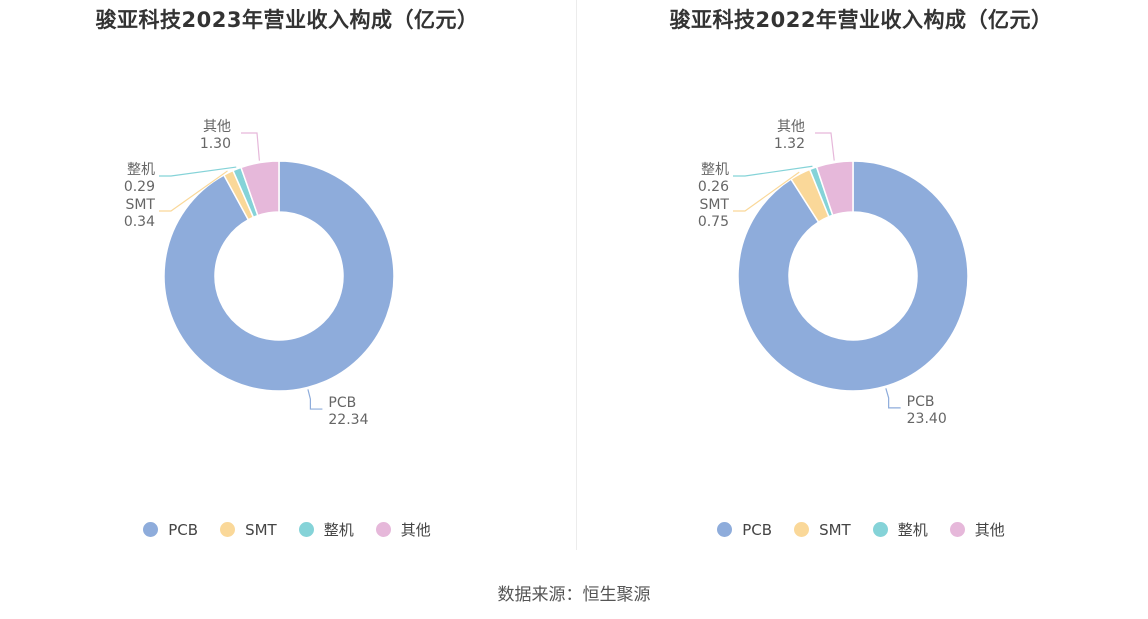 This screenshot has width=1148, height=619. I want to click on slice-label-value: 0.75, so click(713, 222).